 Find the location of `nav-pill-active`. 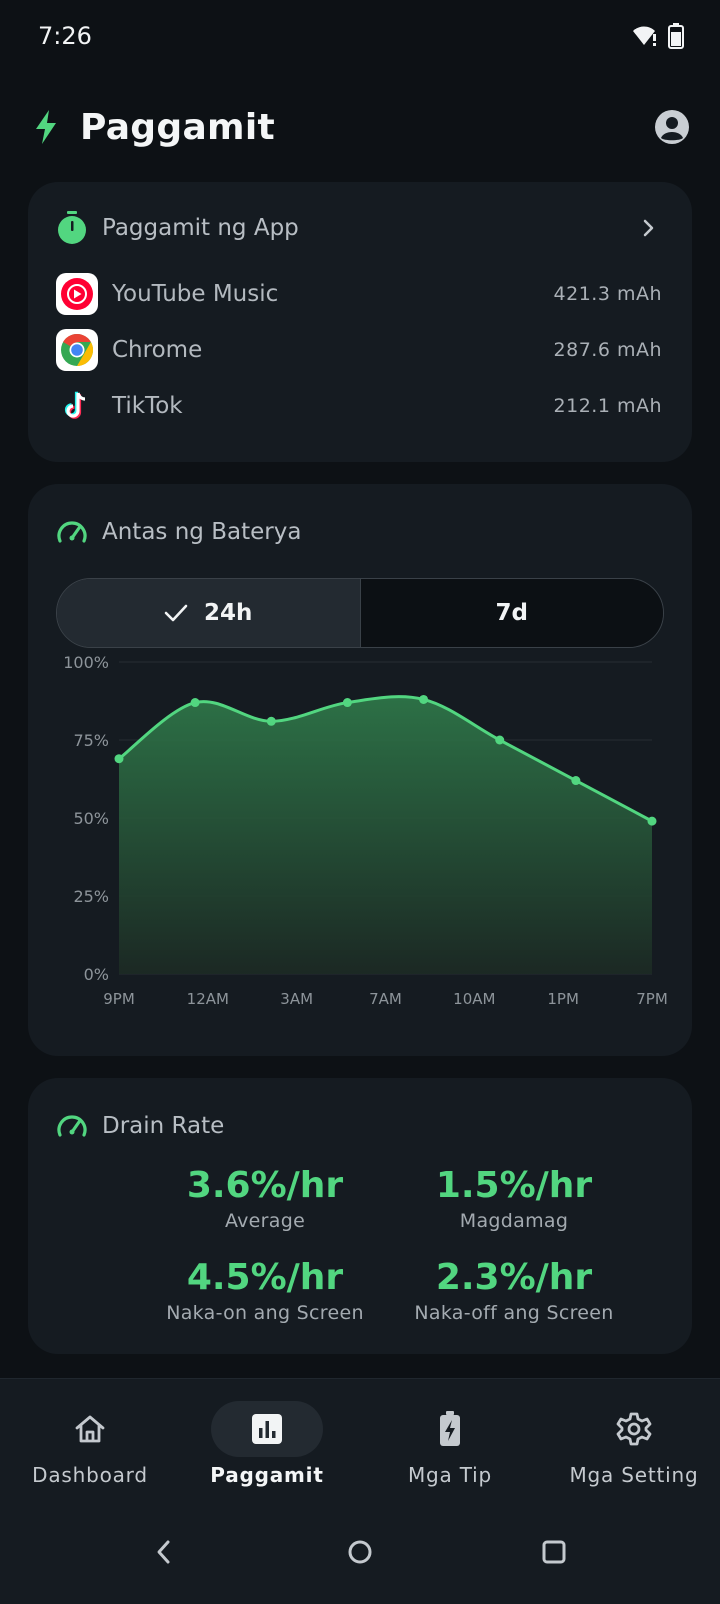

nav-pill-active is located at coordinates (267, 1429).